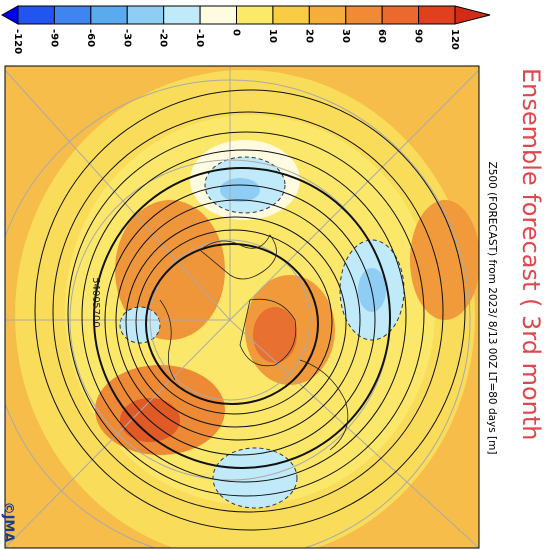 This screenshot has height=550, width=554. What do you see at coordinates (308, 36) in the screenshot?
I see `colorbar-label: 20` at bounding box center [308, 36].